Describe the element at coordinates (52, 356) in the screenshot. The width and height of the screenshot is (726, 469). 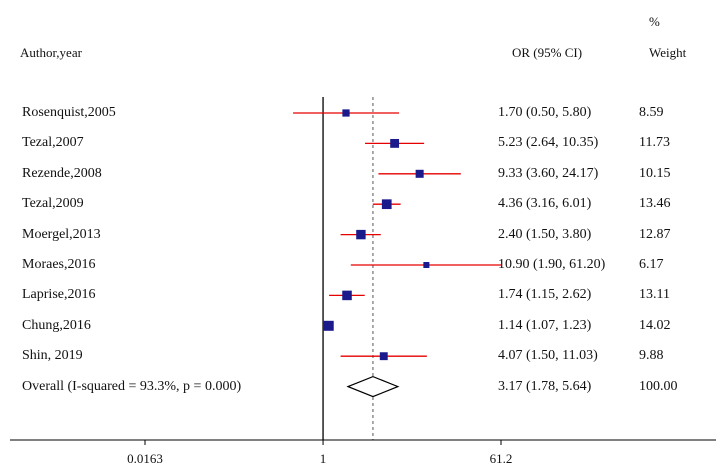
I see `study-label: Shin, 2019` at that location.